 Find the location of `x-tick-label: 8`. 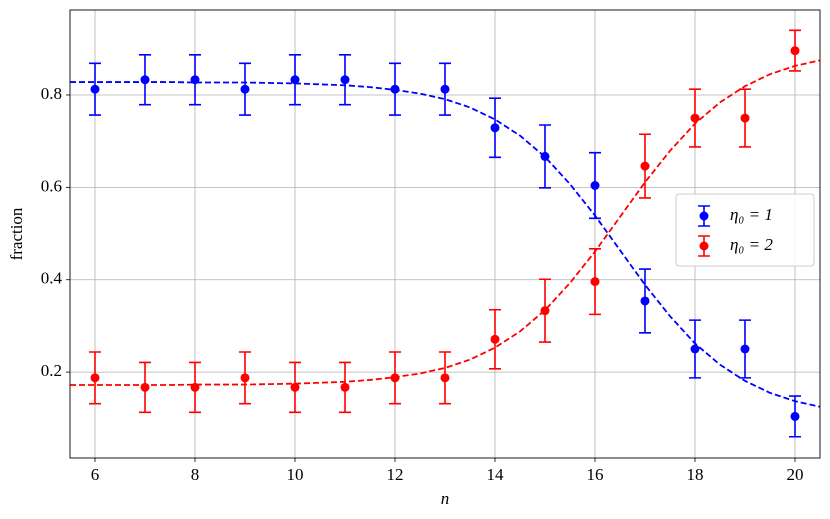

x-tick-label: 8 is located at coordinates (195, 474).